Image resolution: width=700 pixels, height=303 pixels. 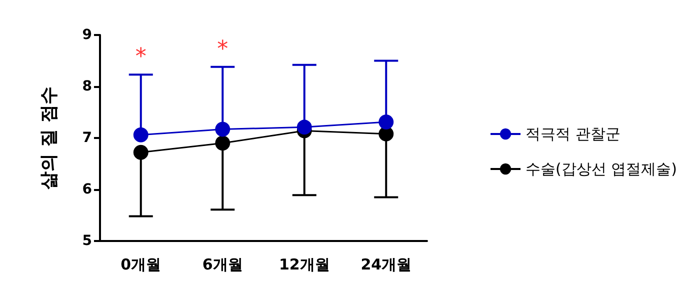 I want to click on y-tick-label: 8, so click(x=87, y=86).